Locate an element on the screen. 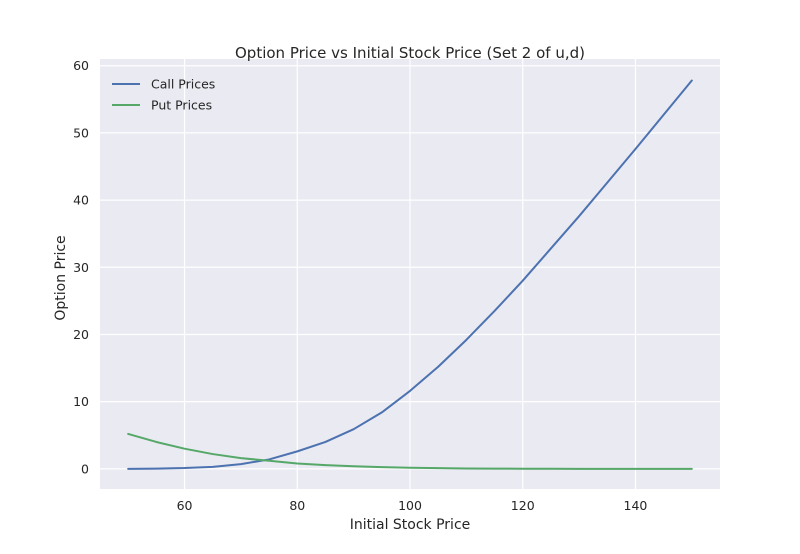 Image resolution: width=800 pixels, height=554 pixels. y-tick-label: 10 is located at coordinates (81, 401).